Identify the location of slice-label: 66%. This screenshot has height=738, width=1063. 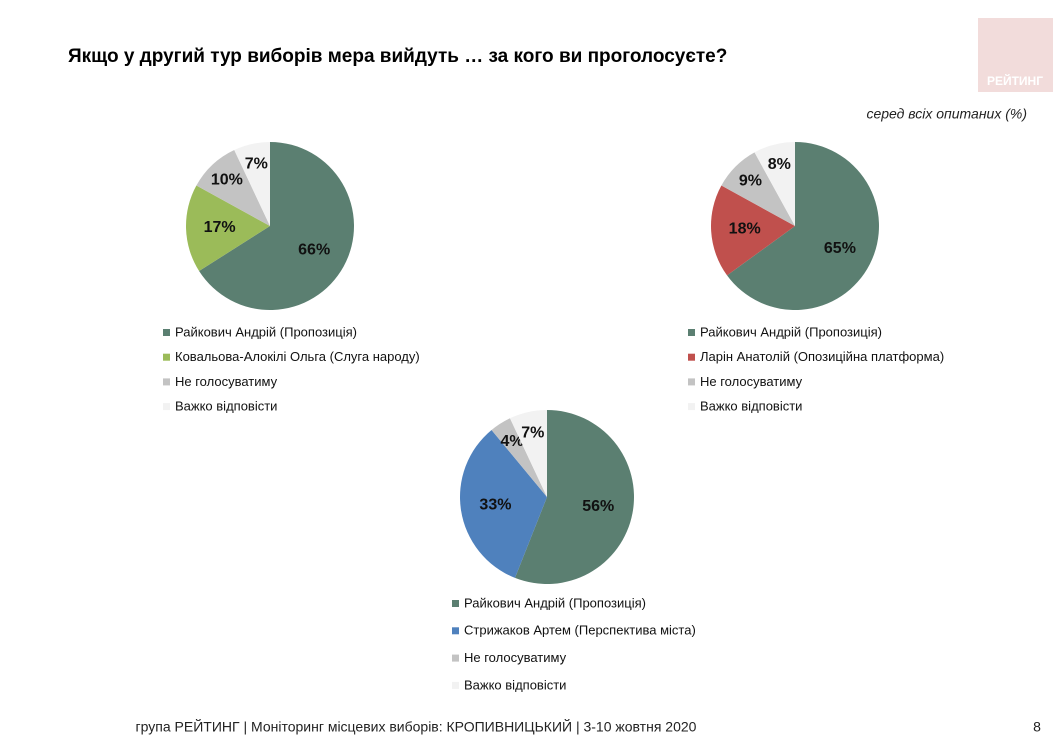
(314, 249).